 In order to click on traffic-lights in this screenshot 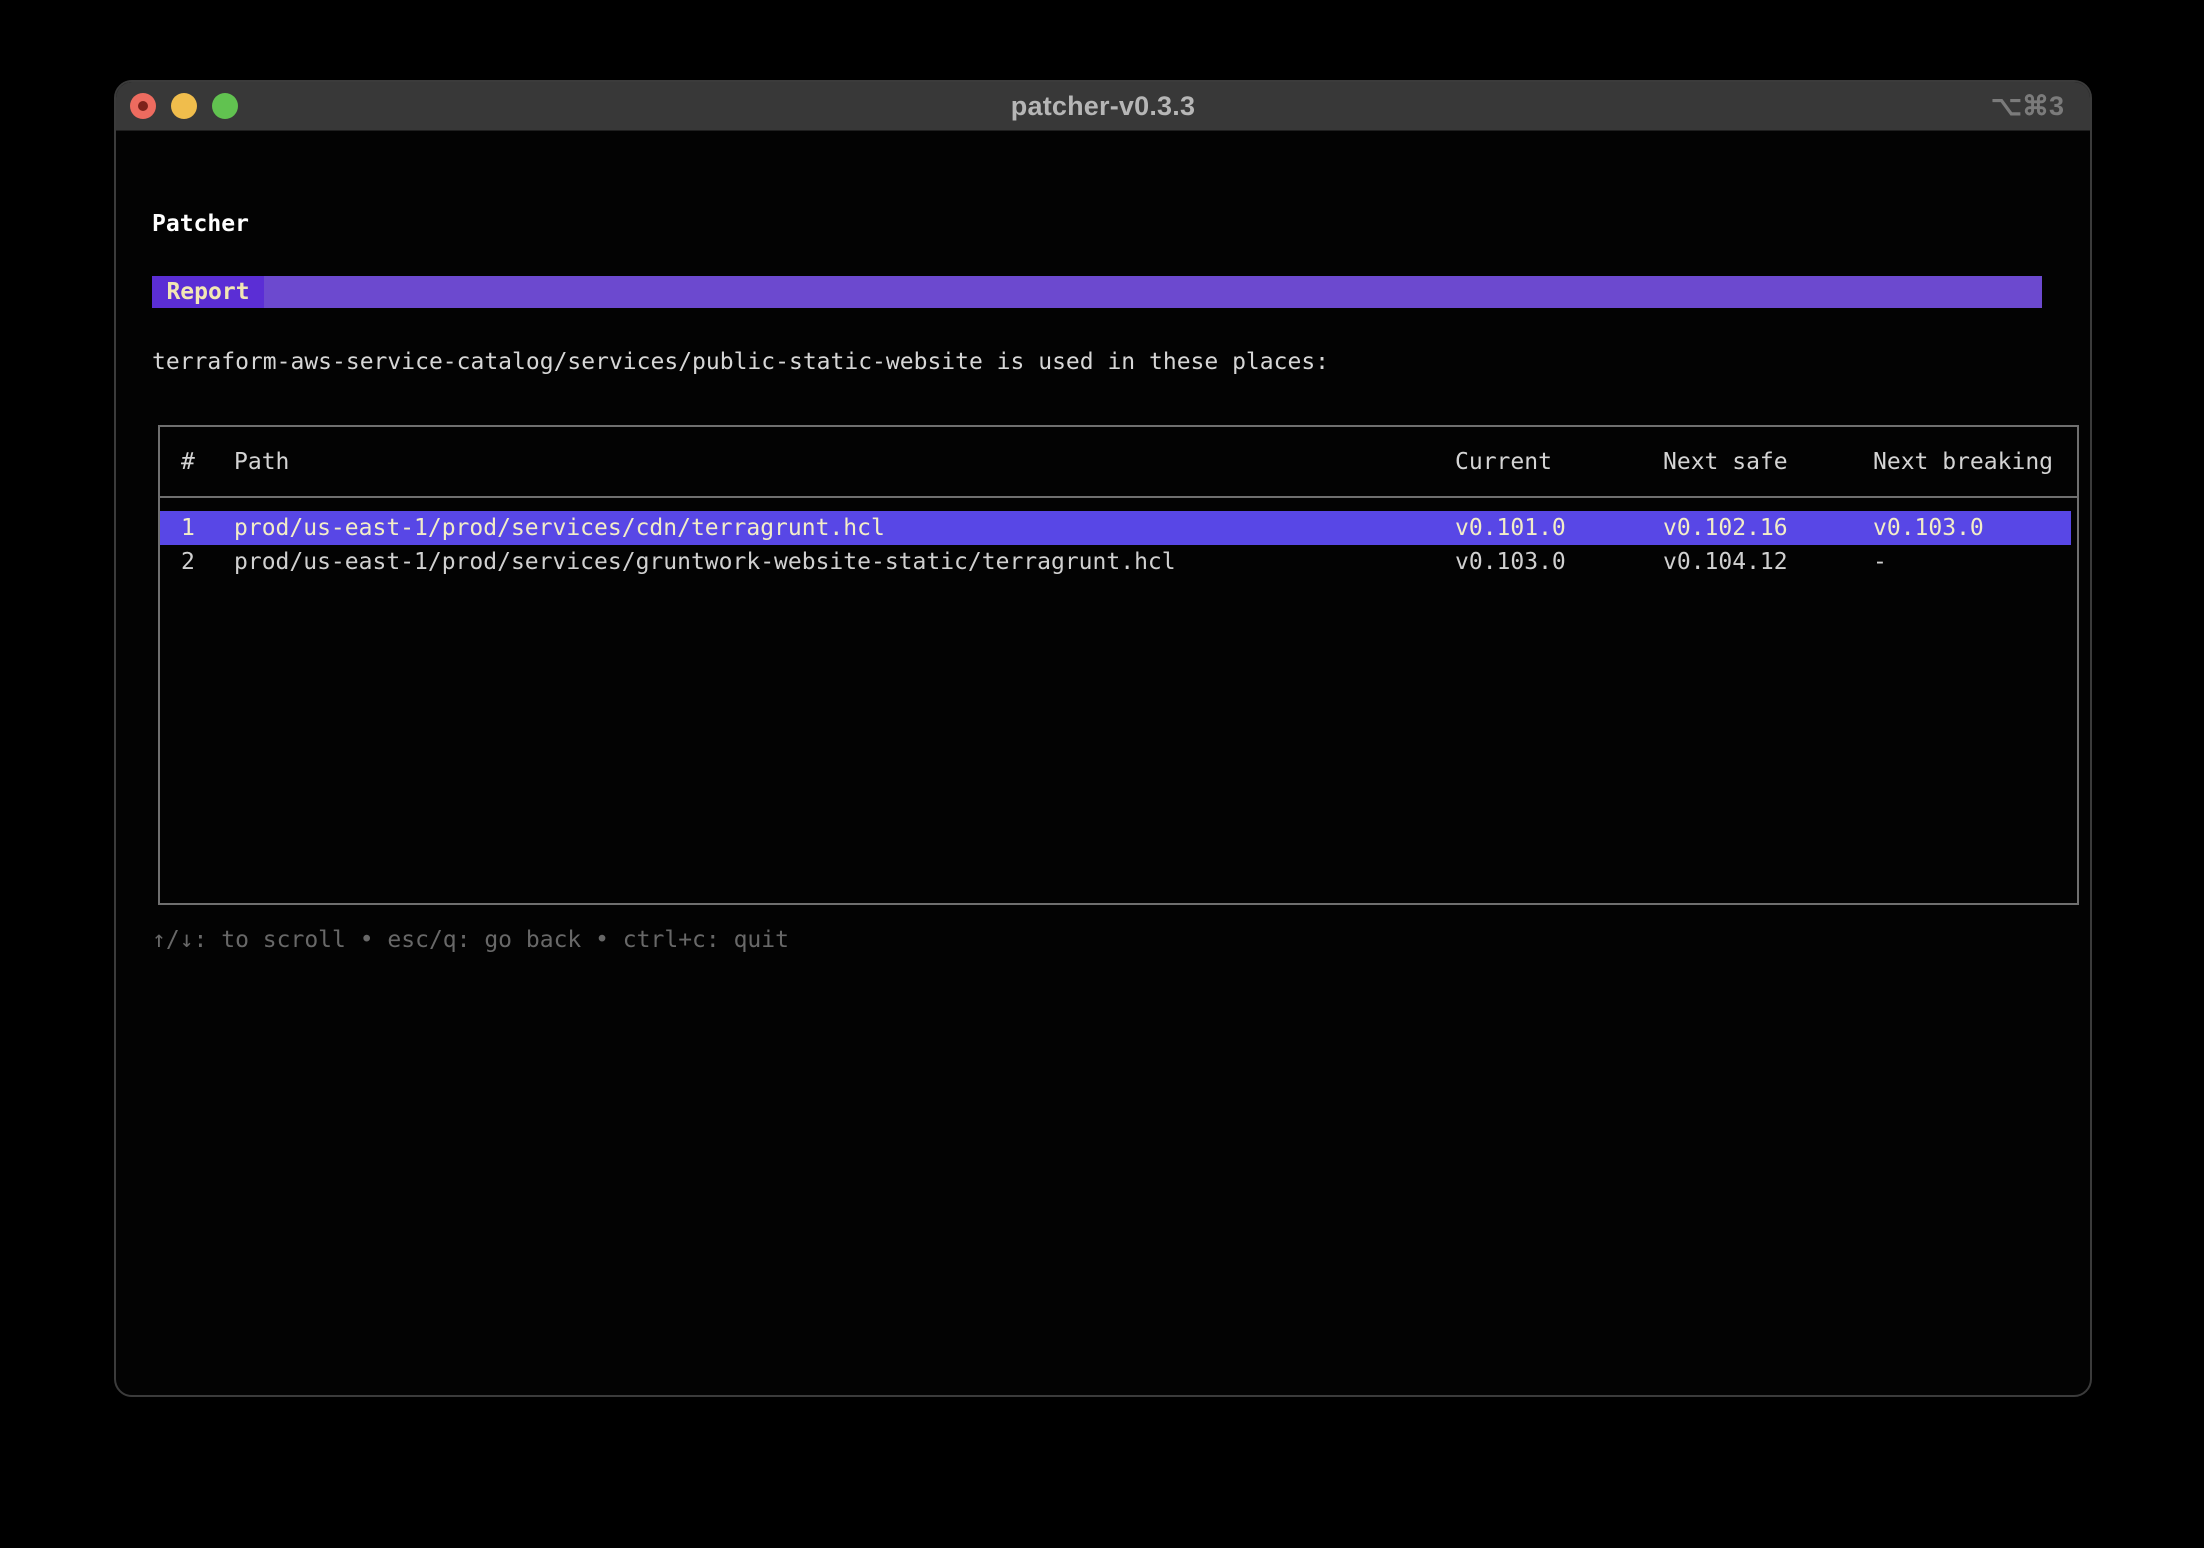, I will do `click(186, 106)`.